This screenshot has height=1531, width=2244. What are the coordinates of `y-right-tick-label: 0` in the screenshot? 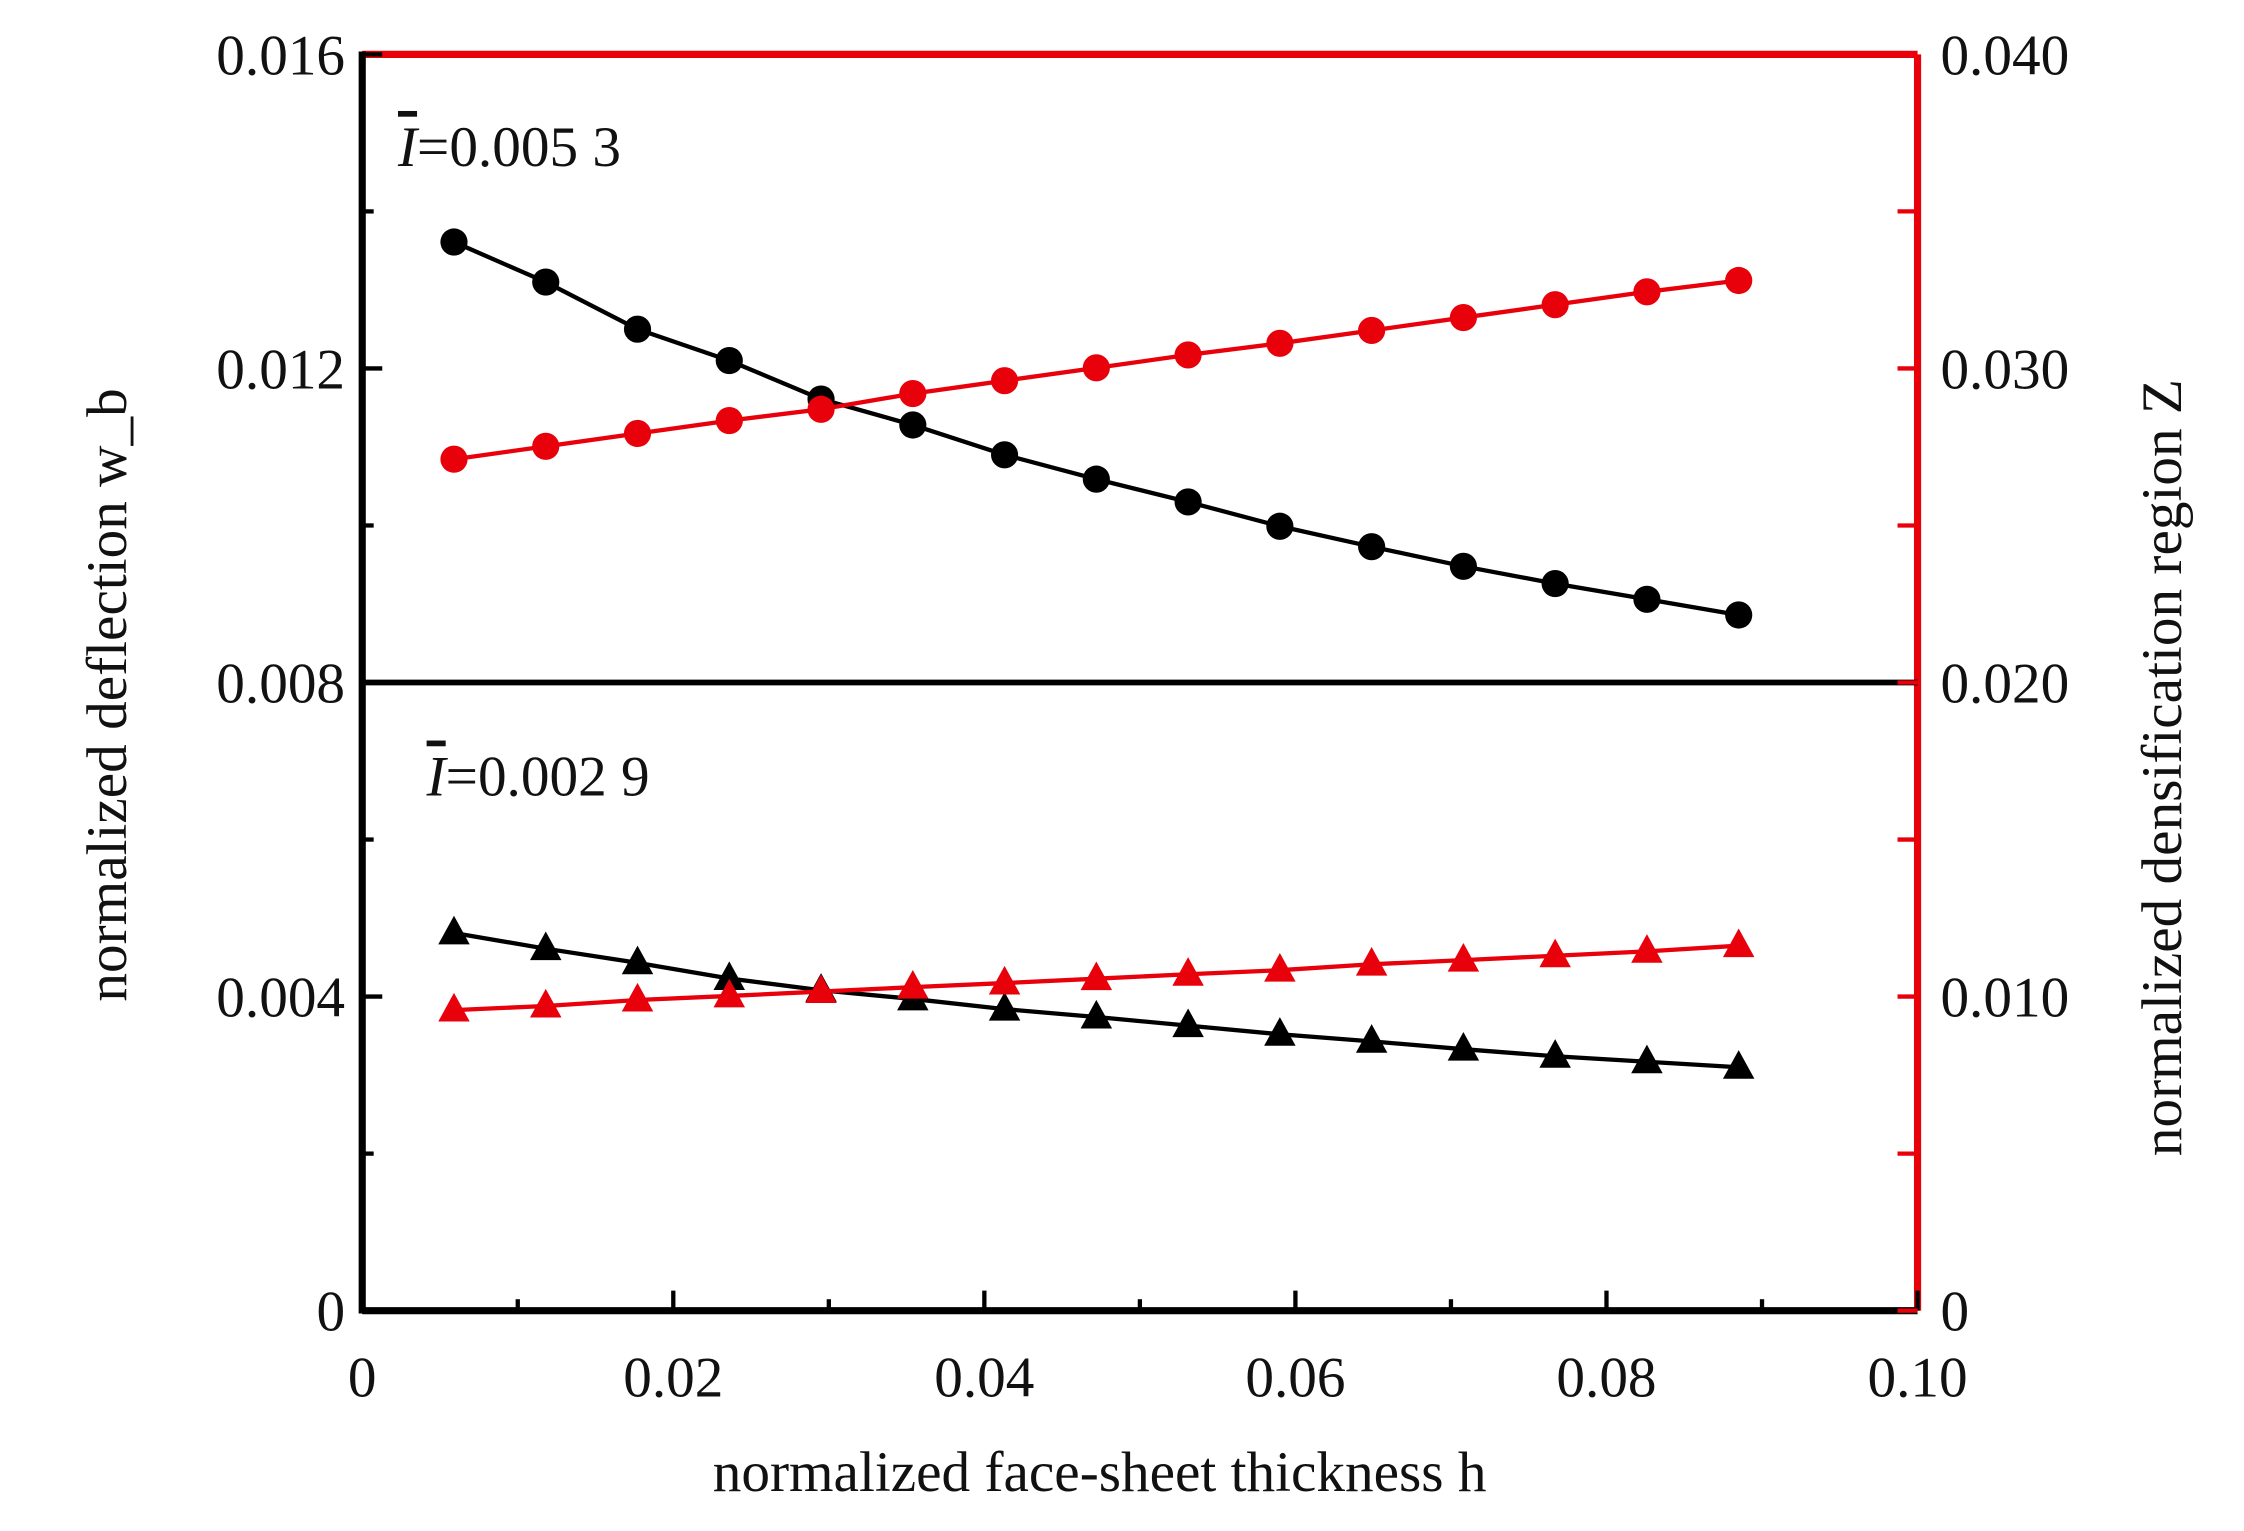 It's located at (1954, 1312).